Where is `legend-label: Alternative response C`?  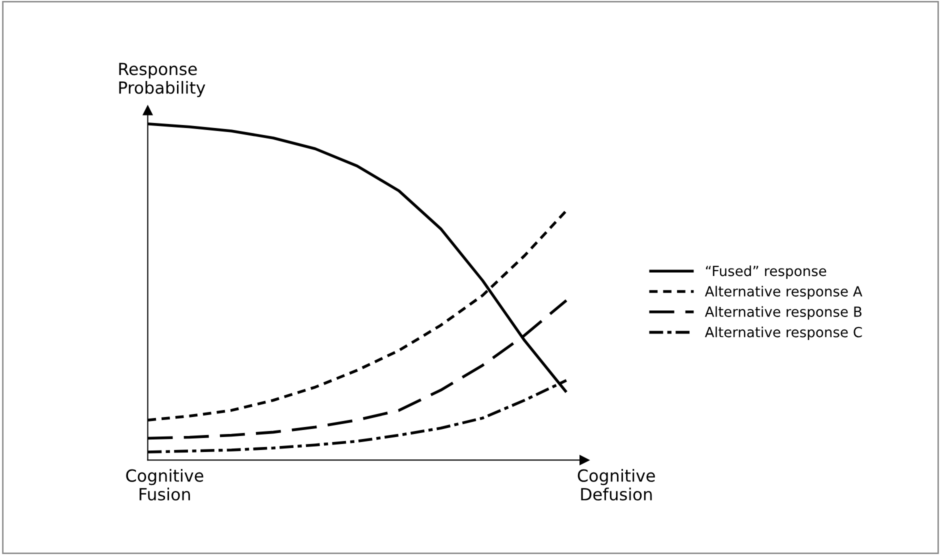 legend-label: Alternative response C is located at coordinates (783, 333).